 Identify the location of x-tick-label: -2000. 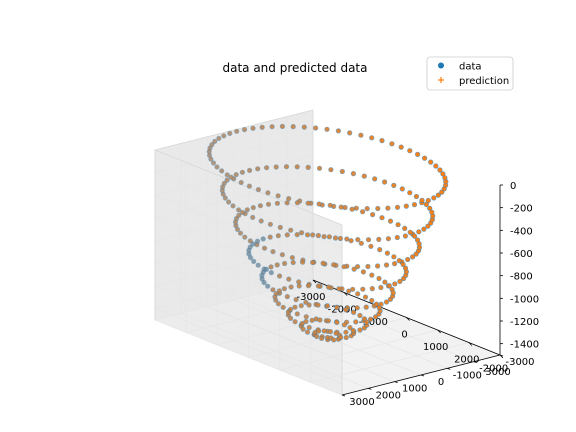
(342, 310).